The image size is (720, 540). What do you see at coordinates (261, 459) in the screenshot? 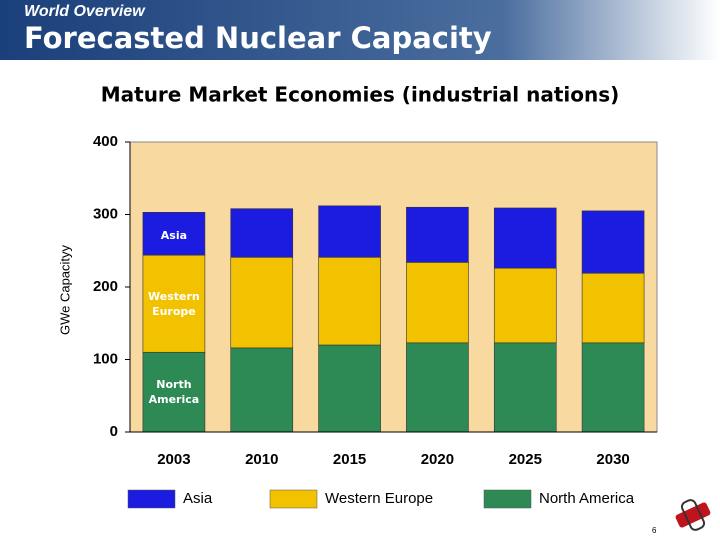
I see `x-tick-label: 2010` at bounding box center [261, 459].